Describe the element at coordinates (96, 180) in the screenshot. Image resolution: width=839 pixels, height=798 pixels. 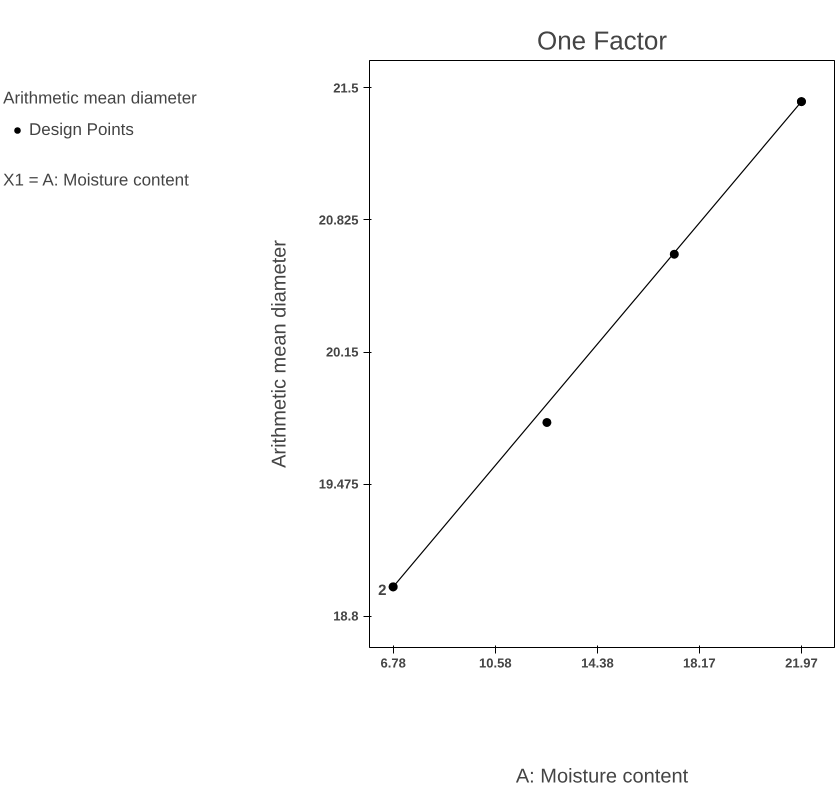
I see `text: X1 = A: Moisture content` at that location.